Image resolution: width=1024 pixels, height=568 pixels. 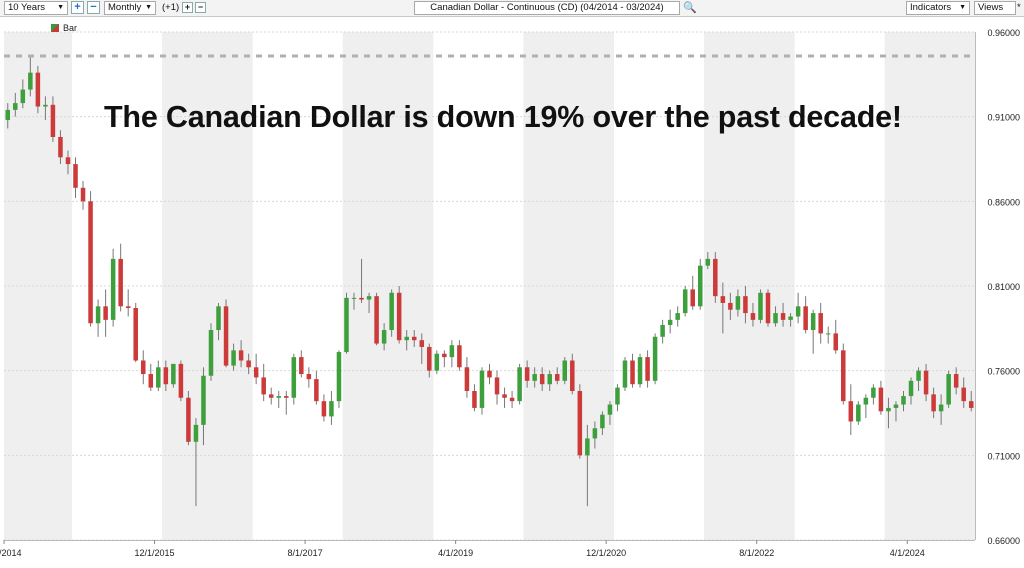 What do you see at coordinates (26, 7) in the screenshot?
I see `period-value: 10 Years` at bounding box center [26, 7].